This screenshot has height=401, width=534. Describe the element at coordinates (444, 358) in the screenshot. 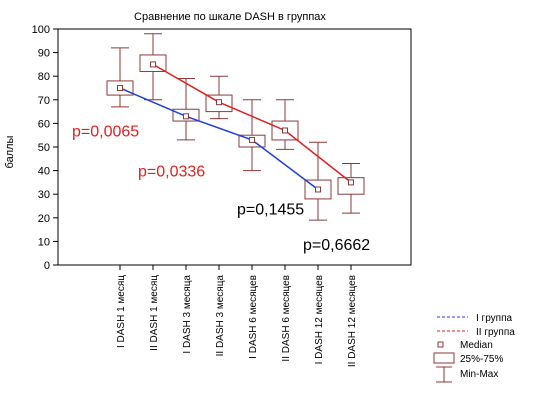

I see `legend-box-marker` at that location.